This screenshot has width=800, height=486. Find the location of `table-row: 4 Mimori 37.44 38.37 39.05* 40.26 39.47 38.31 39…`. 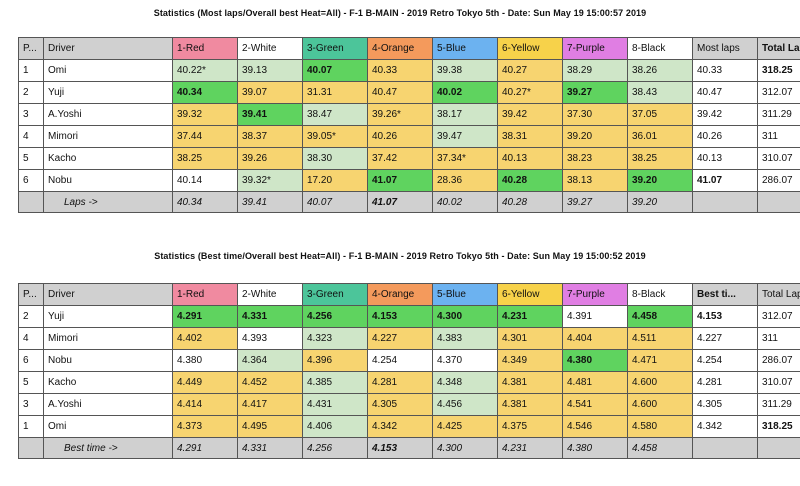

table-row: 4 Mimori 37.44 38.37 39.05* 40.26 39.47 38.31 39… is located at coordinates (409, 136).